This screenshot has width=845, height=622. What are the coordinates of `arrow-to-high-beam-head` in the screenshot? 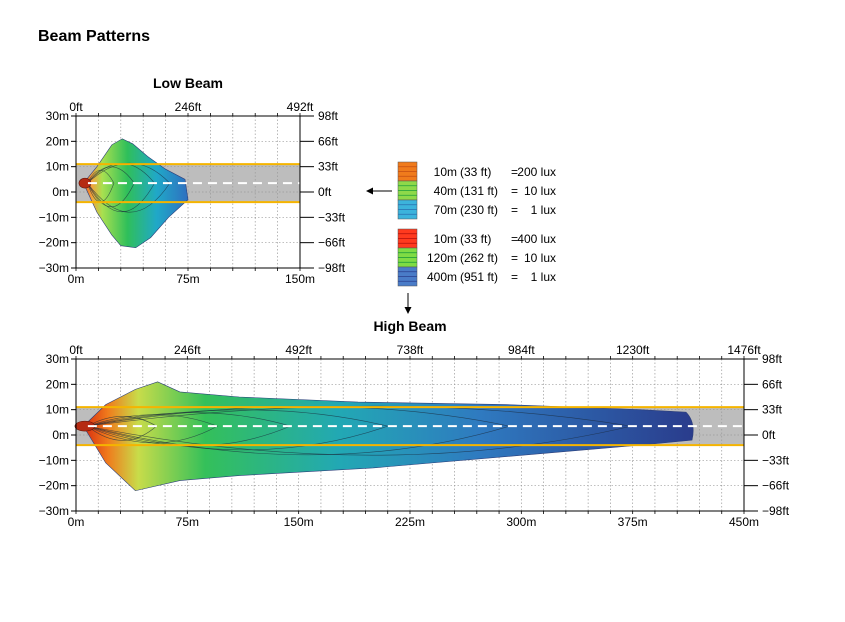 It's located at (408, 310).